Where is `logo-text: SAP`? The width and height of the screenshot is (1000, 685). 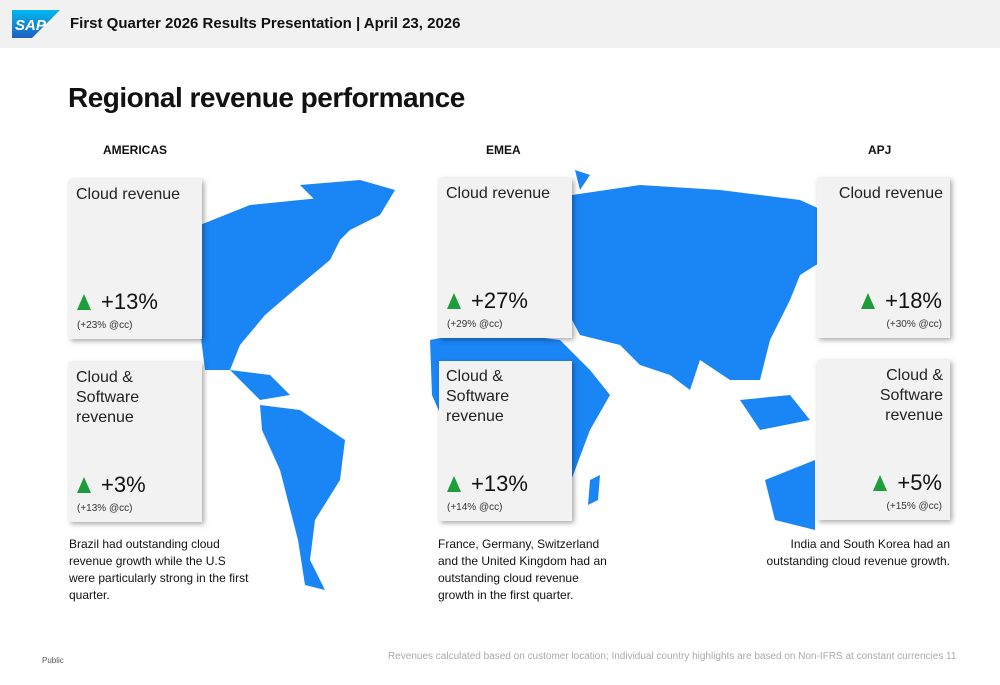 logo-text: SAP is located at coordinates (31, 25).